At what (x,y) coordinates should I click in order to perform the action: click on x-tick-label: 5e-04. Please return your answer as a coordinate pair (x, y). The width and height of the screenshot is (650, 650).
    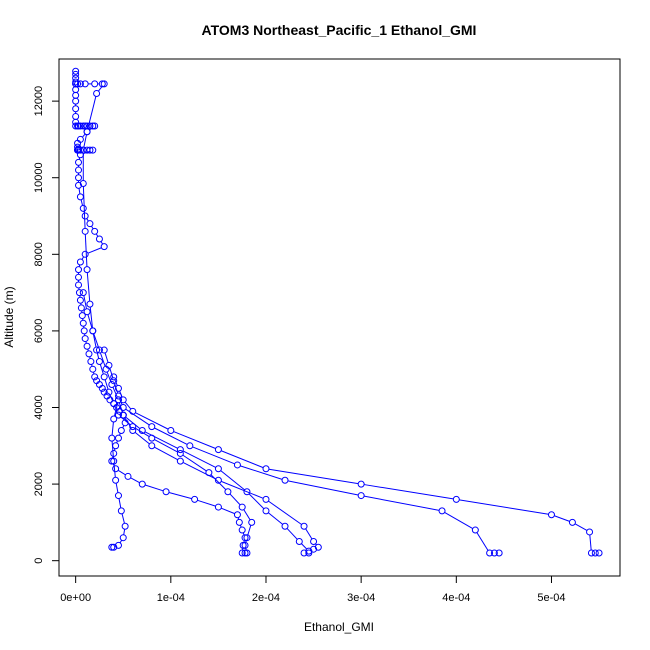
    Looking at the image, I should click on (551, 598).